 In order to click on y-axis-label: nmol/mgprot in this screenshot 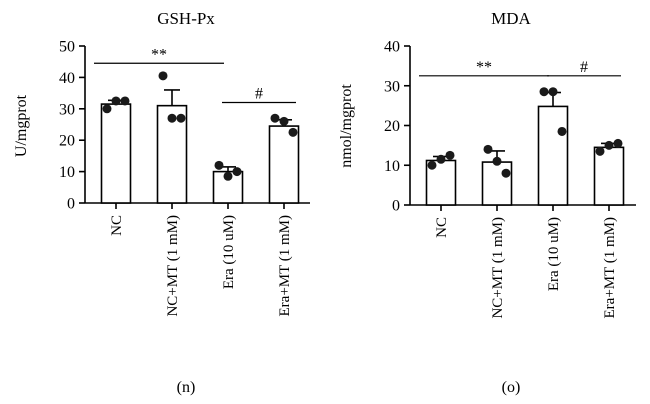, I will do `click(346, 126)`.